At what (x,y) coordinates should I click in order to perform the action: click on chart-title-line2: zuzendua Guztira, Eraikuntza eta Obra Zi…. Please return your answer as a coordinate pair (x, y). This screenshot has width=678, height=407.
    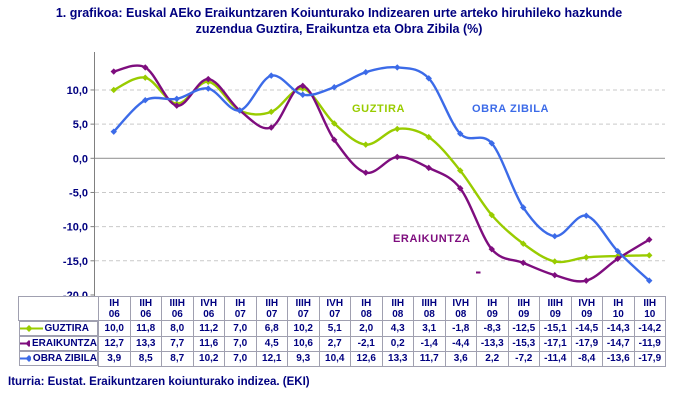
    Looking at the image, I should click on (339, 29).